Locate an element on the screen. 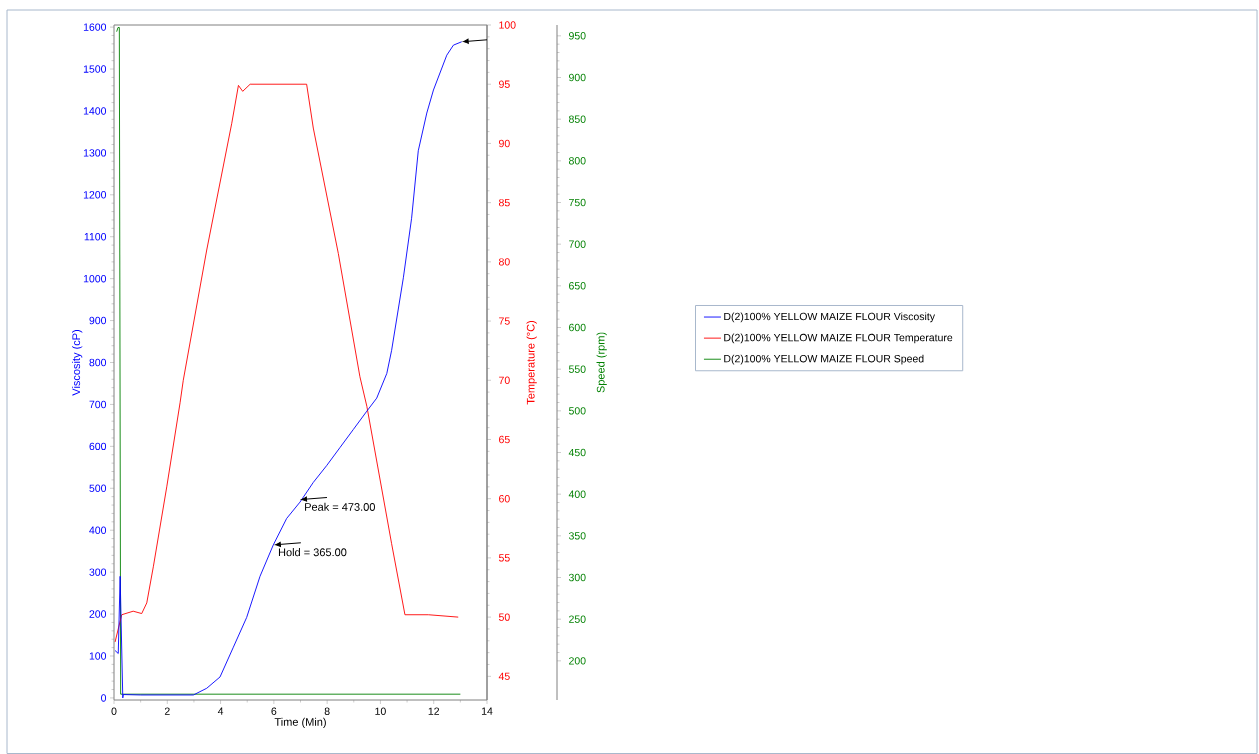 This screenshot has width=1259, height=754. y3-tick-label: 500 is located at coordinates (577, 411).